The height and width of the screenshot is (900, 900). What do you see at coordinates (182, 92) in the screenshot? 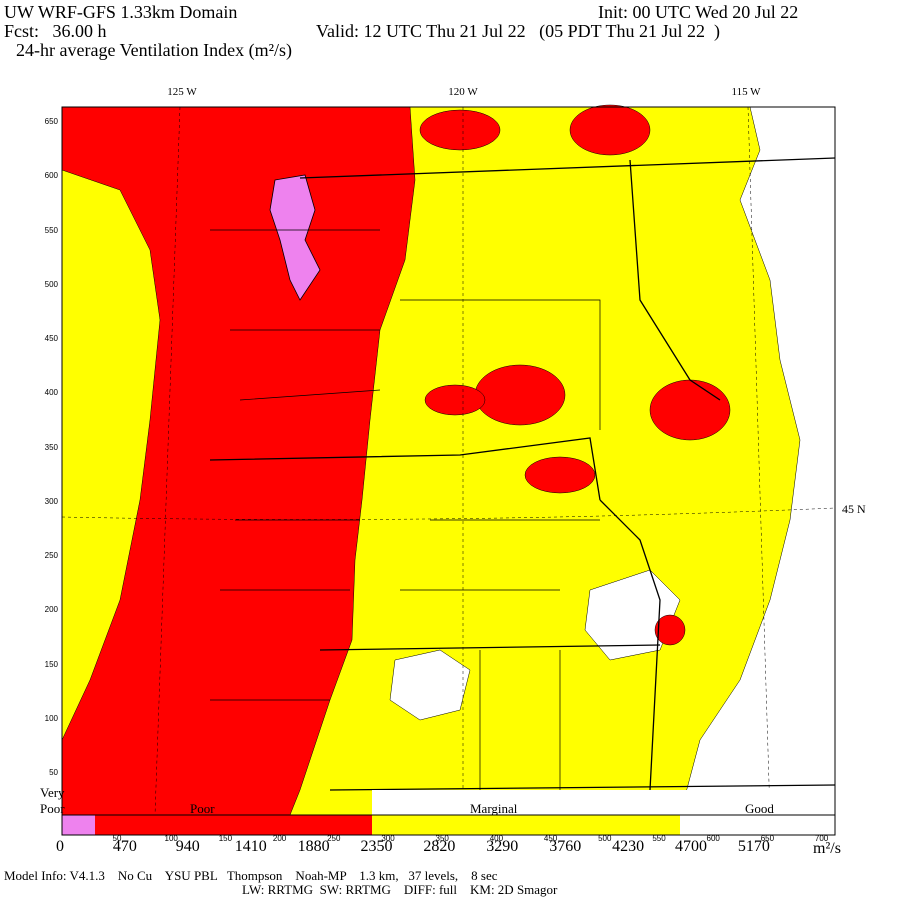
I see `longitude-label: 125 W` at bounding box center [182, 92].